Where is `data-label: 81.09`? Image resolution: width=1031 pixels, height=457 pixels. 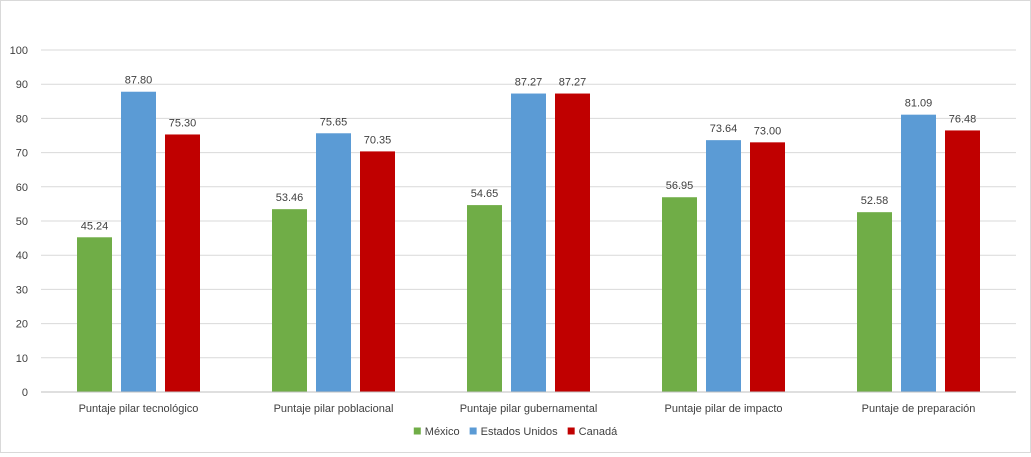 data-label: 81.09 is located at coordinates (919, 104).